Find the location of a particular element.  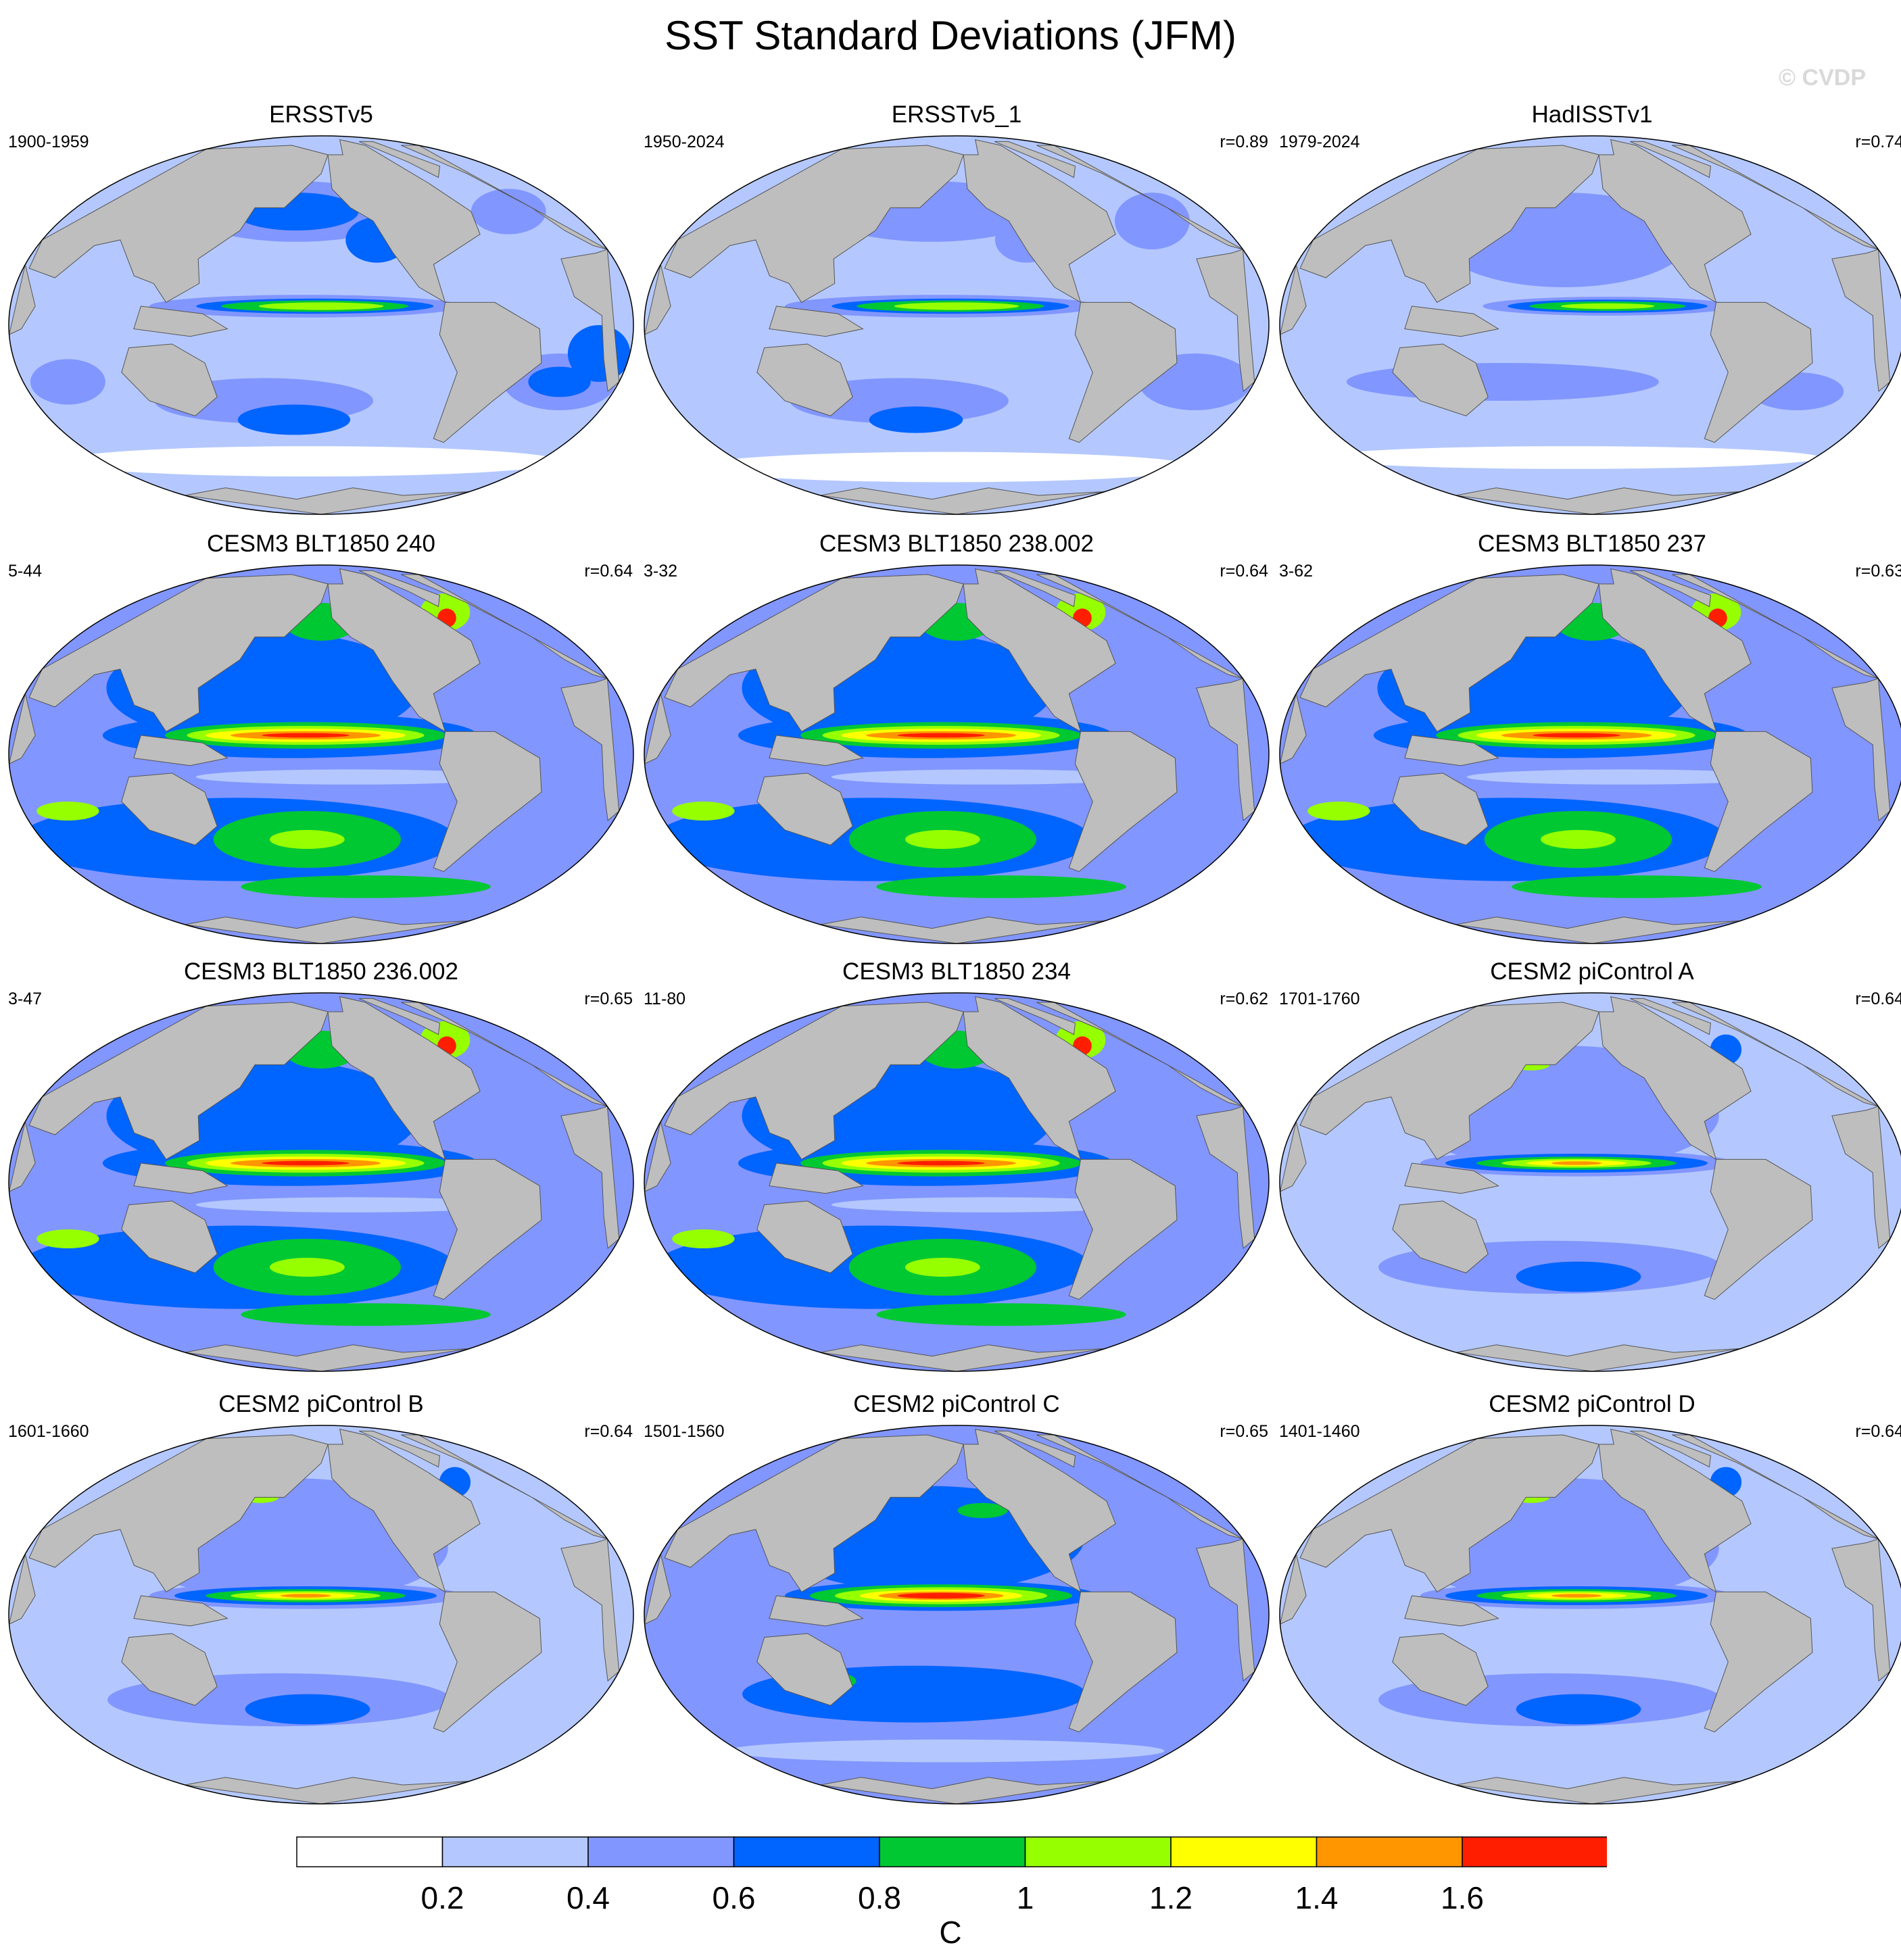

map-panel: CESM3 BLT1850 240 5-44 r=0.64 is located at coordinates (321, 737).